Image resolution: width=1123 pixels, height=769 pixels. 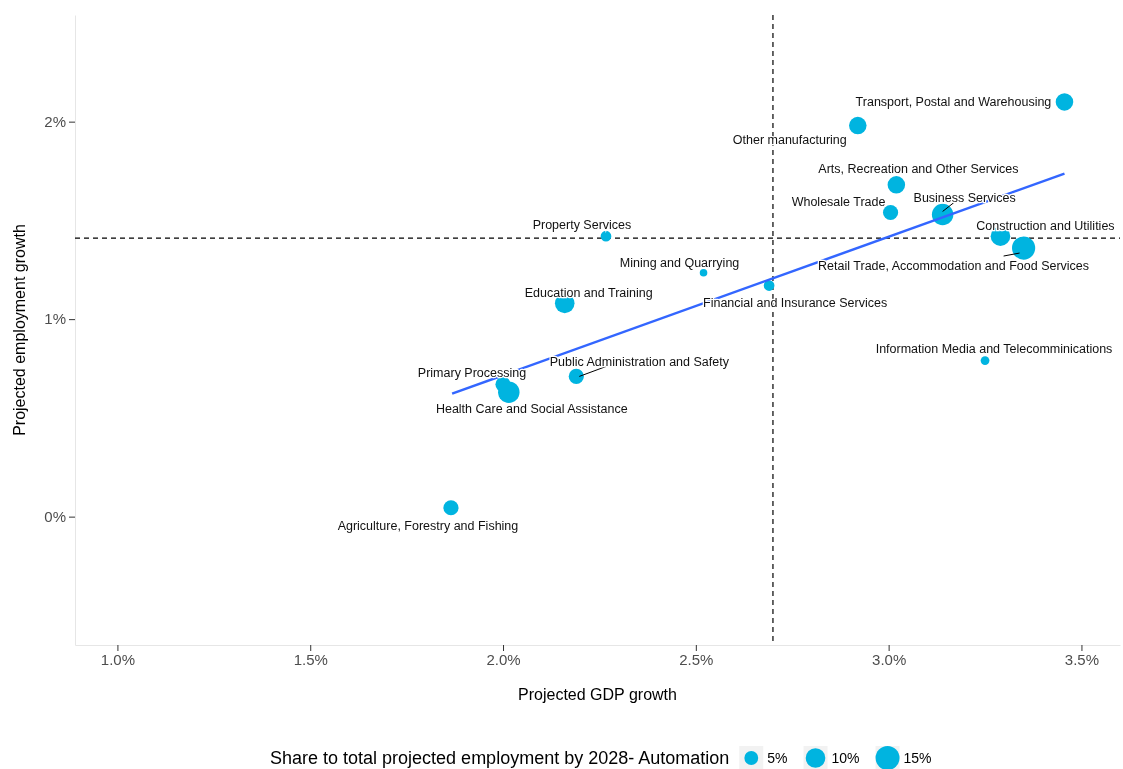 What do you see at coordinates (582, 224) in the screenshot?
I see `annotation: Property Services` at bounding box center [582, 224].